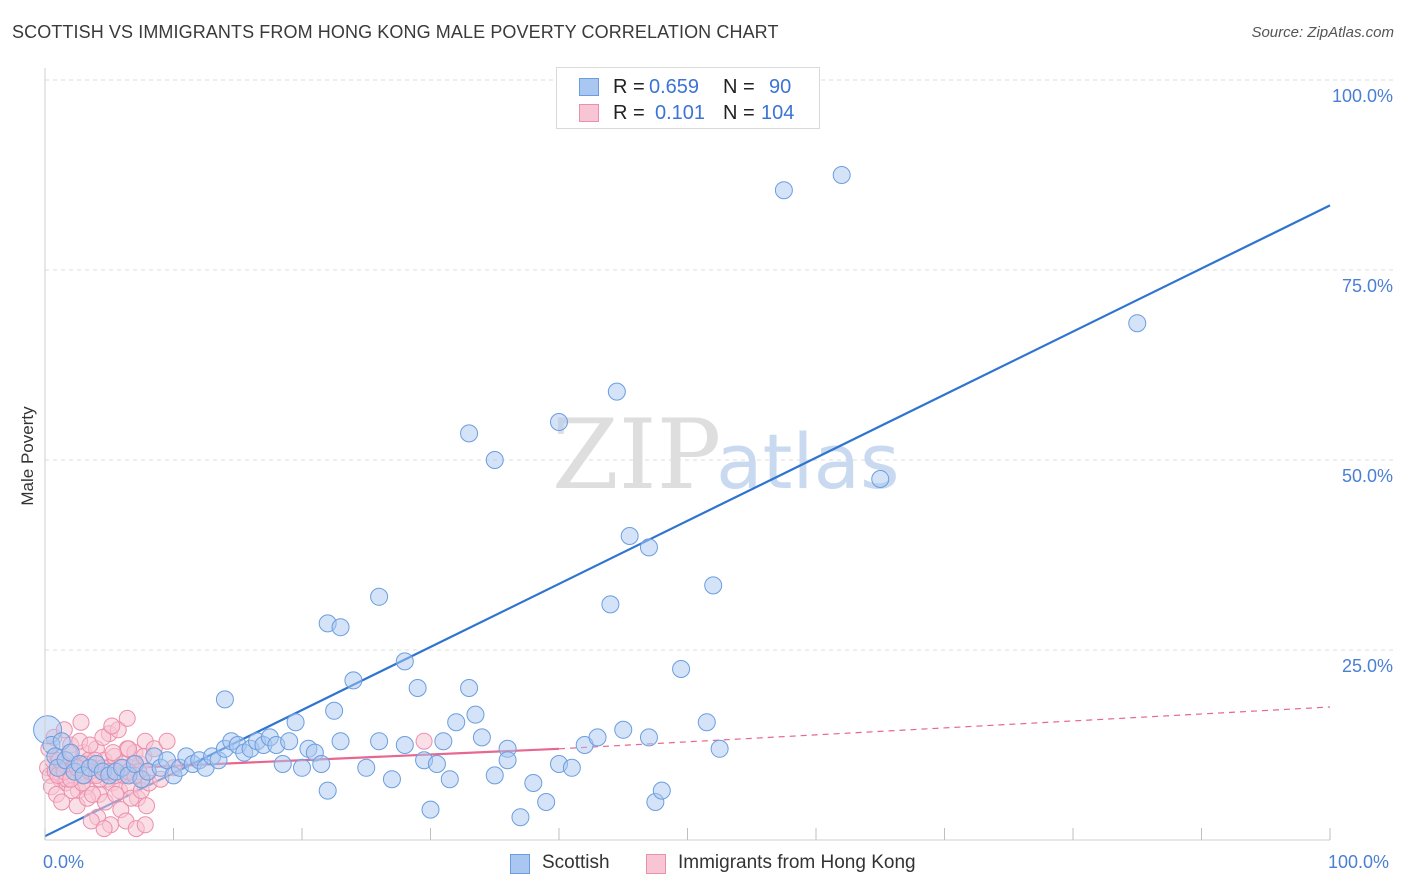  What do you see at coordinates (656, 864) in the screenshot?
I see `legend-hongkong-swatch` at bounding box center [656, 864].